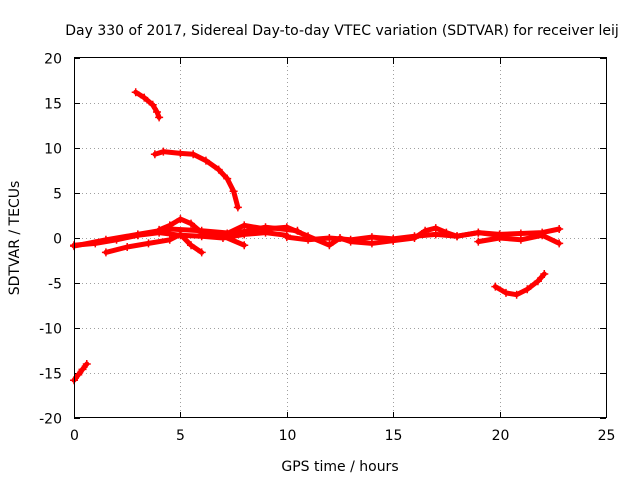  I want to click on x-tick-label: 0, so click(74, 436).